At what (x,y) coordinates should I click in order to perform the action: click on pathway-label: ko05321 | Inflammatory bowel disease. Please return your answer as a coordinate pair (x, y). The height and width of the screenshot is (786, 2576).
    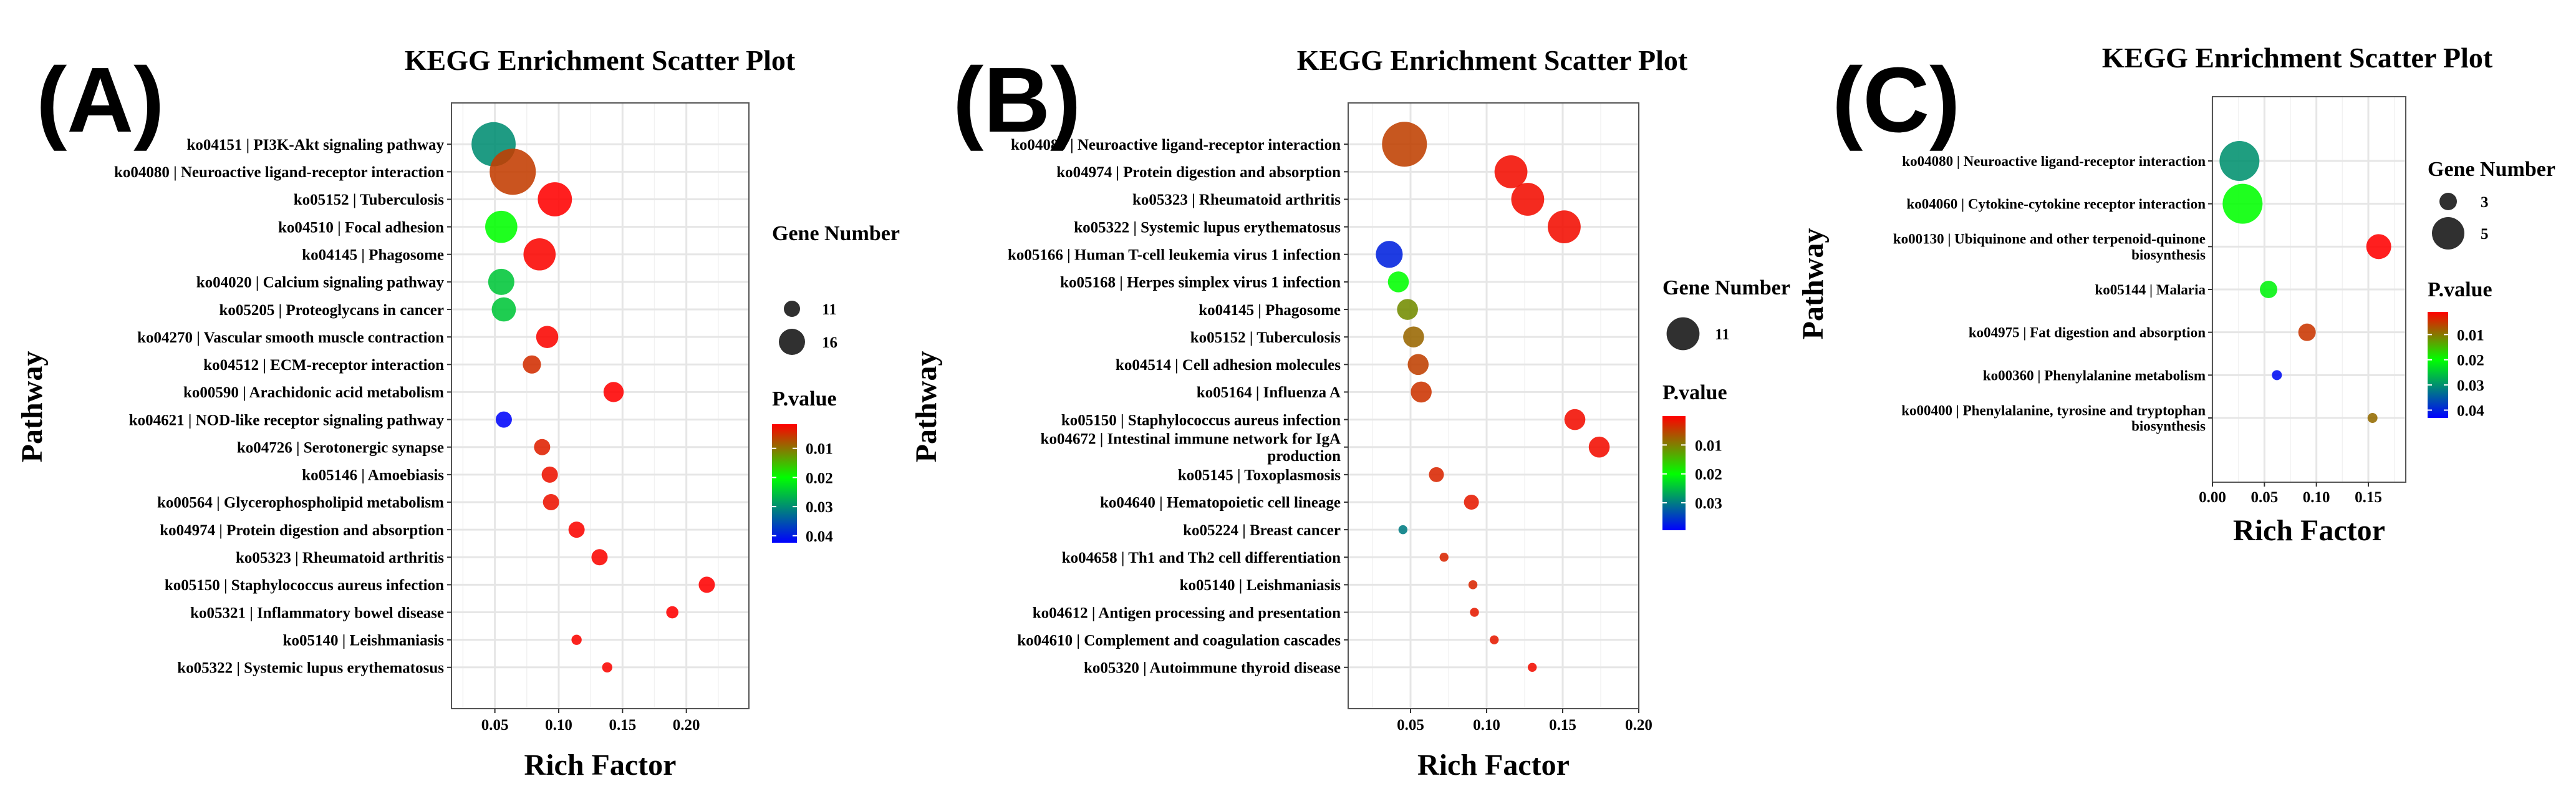
    Looking at the image, I should click on (317, 612).